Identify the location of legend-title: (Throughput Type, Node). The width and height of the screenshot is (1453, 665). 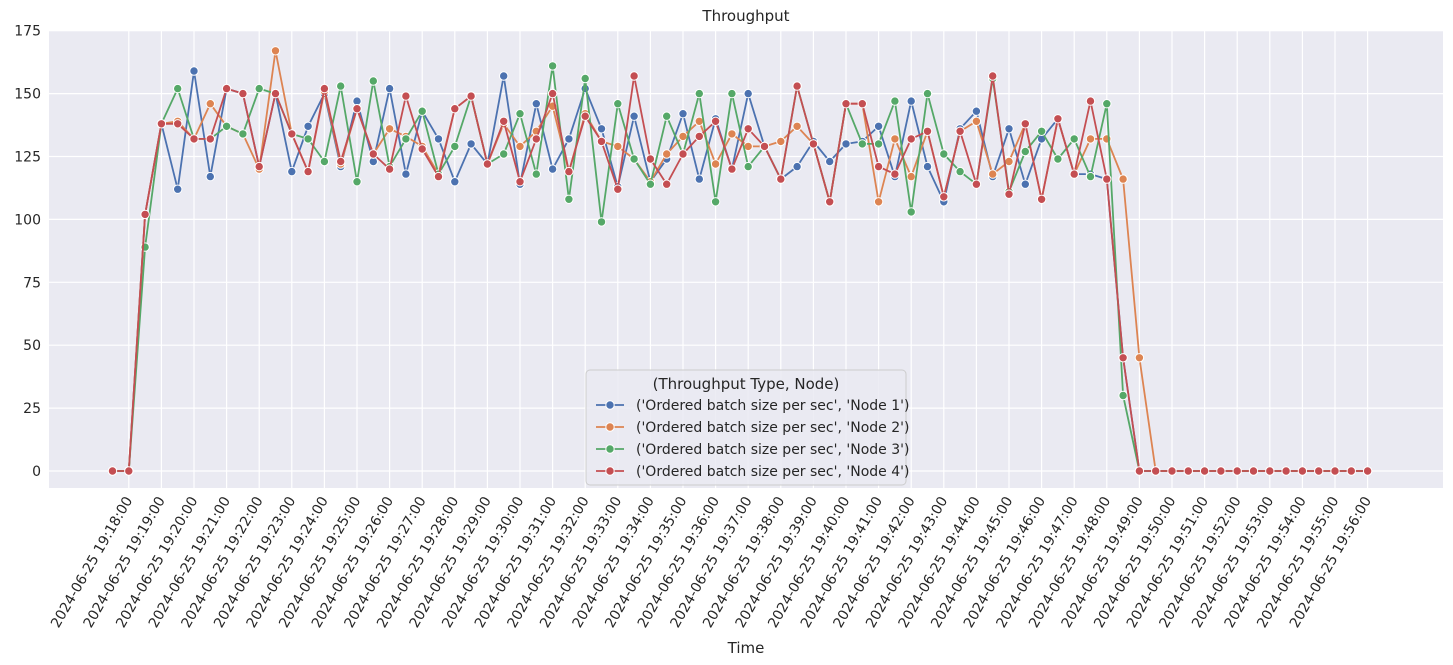
(746, 384).